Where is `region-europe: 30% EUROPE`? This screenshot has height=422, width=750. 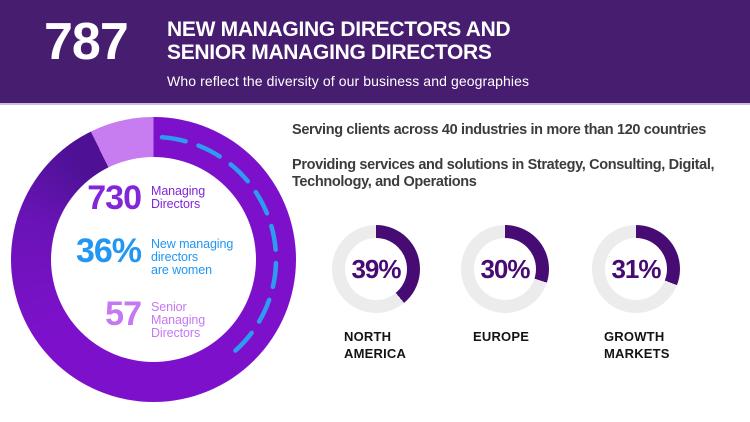 region-europe: 30% EUROPE is located at coordinates (521, 285).